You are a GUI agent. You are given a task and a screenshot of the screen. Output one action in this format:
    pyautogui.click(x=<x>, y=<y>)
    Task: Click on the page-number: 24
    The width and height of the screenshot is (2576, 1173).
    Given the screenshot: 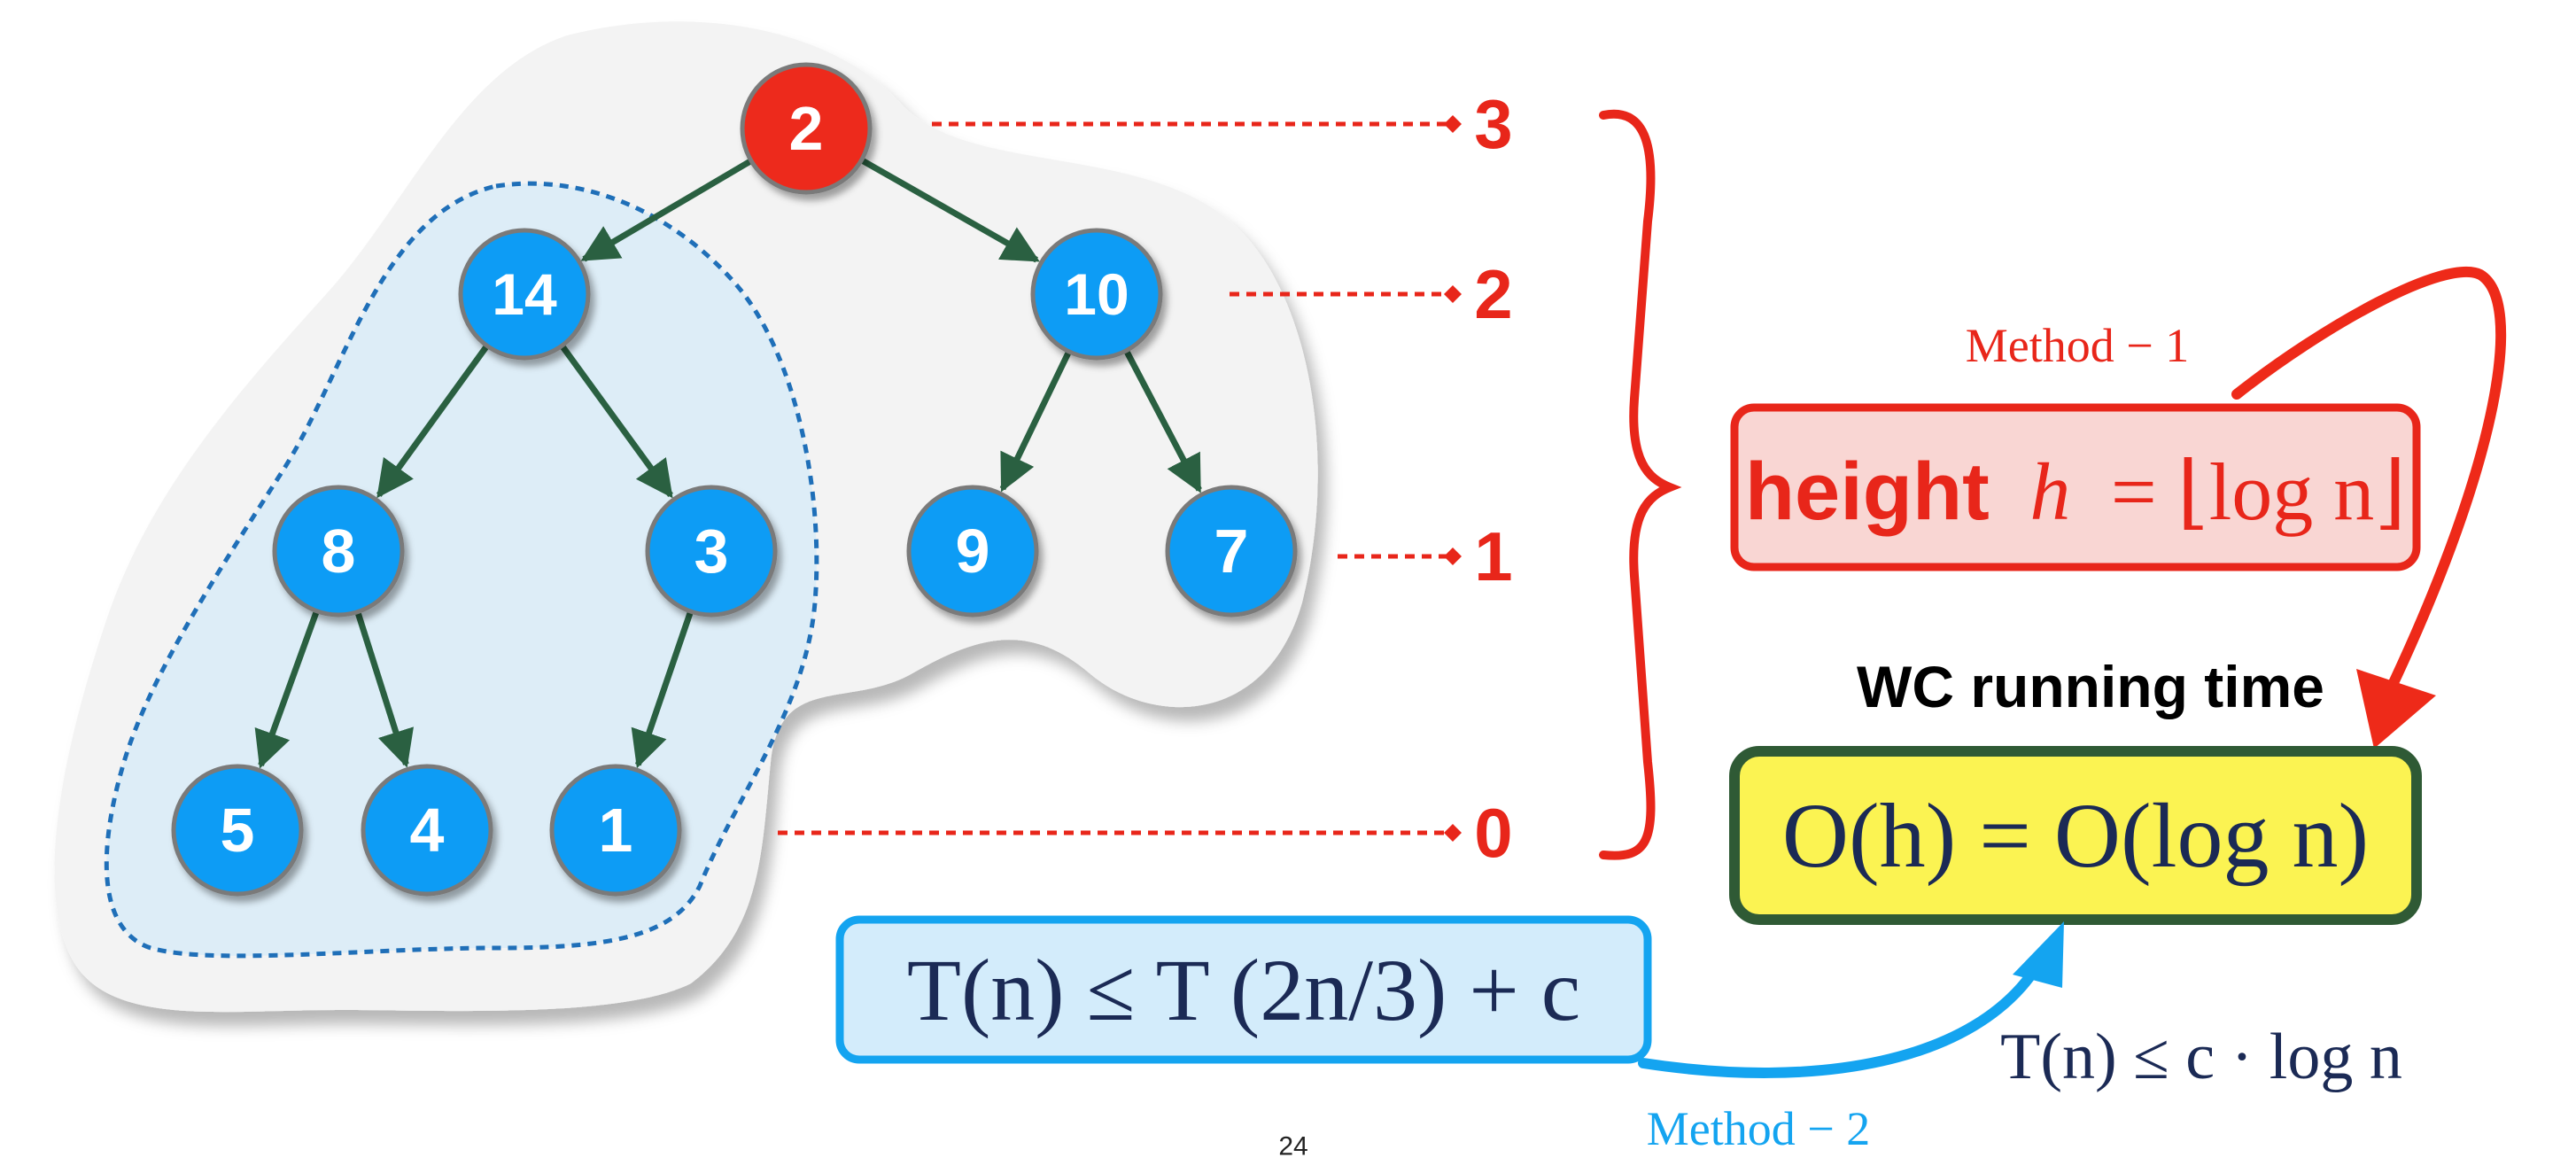 What is the action you would take?
    pyautogui.click(x=1292, y=1146)
    